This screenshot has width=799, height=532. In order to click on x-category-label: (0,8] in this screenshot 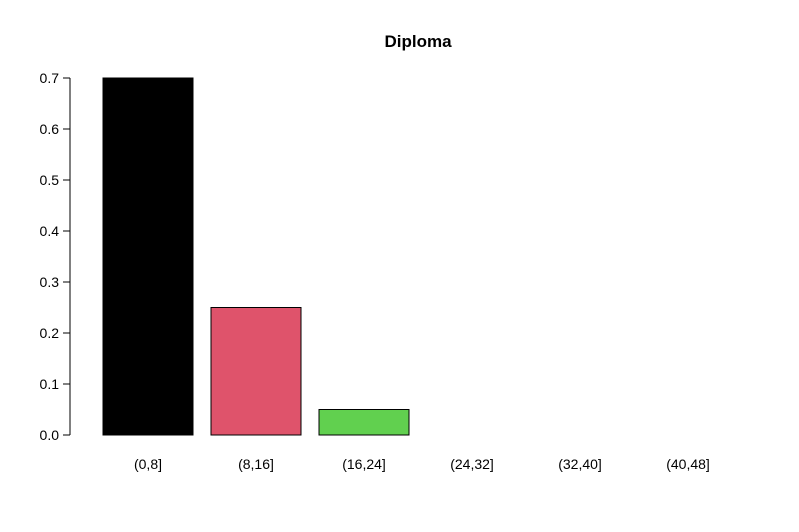, I will do `click(148, 464)`.